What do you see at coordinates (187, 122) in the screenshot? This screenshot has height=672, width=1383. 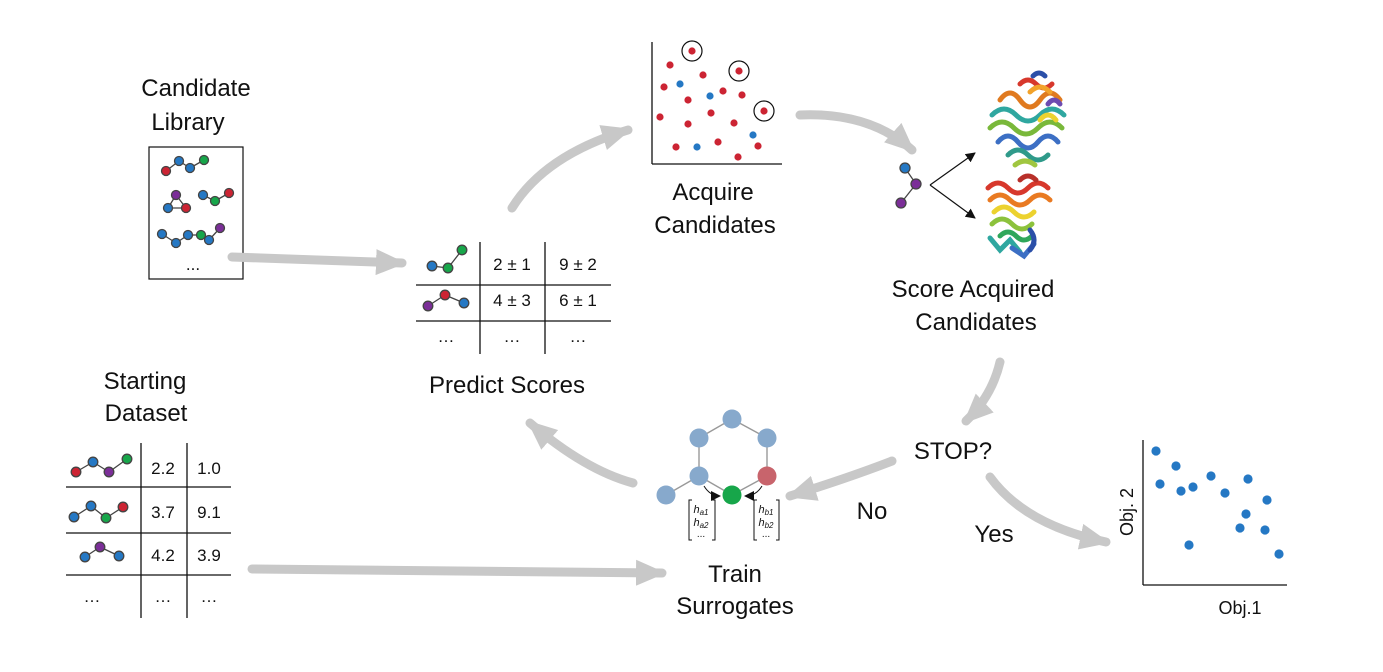 I see `candidate-library-title-line2: Library` at bounding box center [187, 122].